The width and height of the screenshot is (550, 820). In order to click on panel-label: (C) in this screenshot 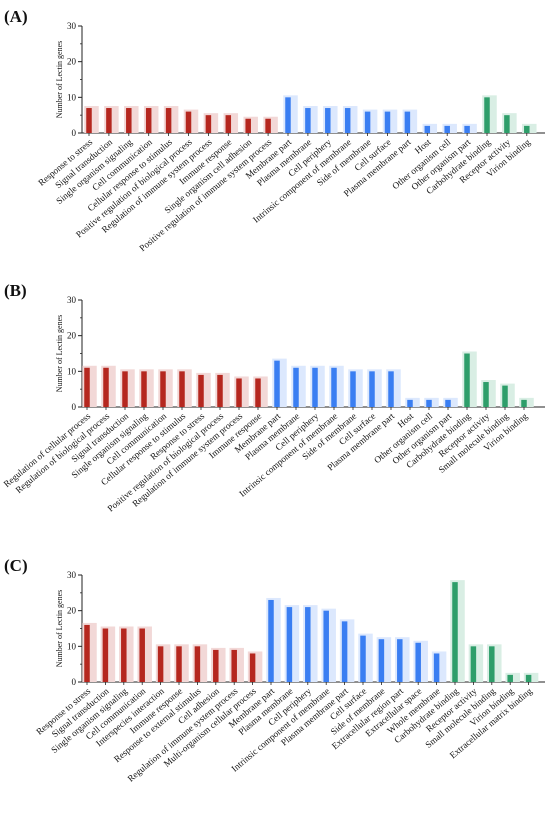, I will do `click(16, 565)`.